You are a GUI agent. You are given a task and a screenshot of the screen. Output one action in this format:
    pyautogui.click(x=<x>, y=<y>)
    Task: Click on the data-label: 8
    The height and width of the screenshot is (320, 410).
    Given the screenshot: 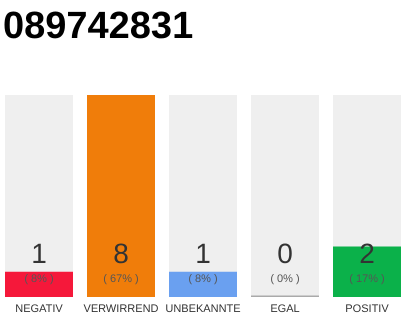 What is the action you would take?
    pyautogui.click(x=121, y=253)
    